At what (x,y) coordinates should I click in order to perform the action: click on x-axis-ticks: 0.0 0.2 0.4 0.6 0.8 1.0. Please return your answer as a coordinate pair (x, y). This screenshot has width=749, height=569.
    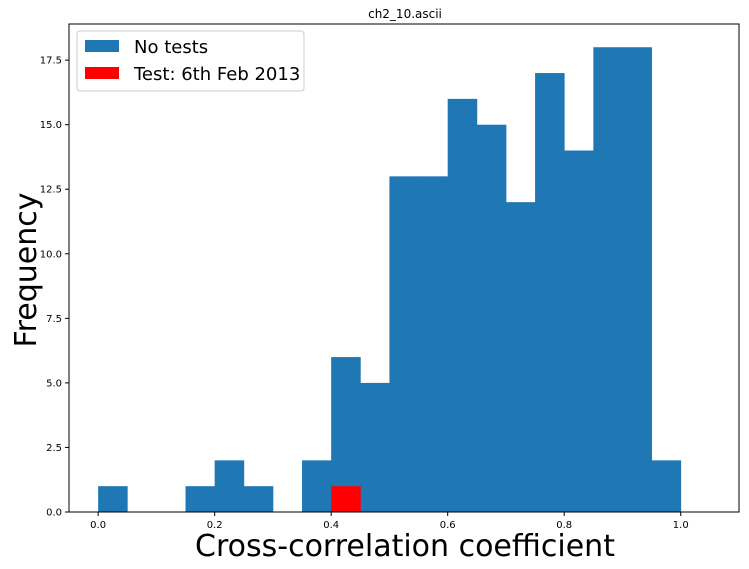
    Looking at the image, I should click on (389, 521).